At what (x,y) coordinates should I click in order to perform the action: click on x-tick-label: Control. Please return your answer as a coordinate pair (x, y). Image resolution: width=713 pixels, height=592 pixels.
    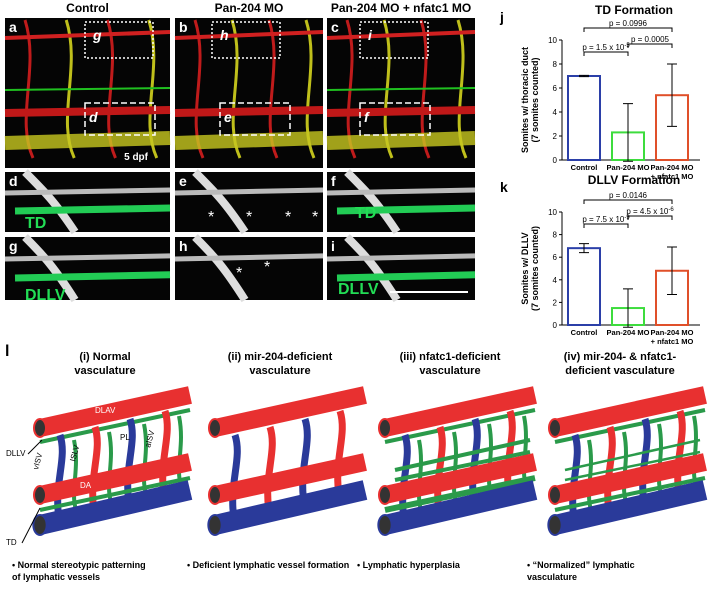
    Looking at the image, I should click on (584, 167).